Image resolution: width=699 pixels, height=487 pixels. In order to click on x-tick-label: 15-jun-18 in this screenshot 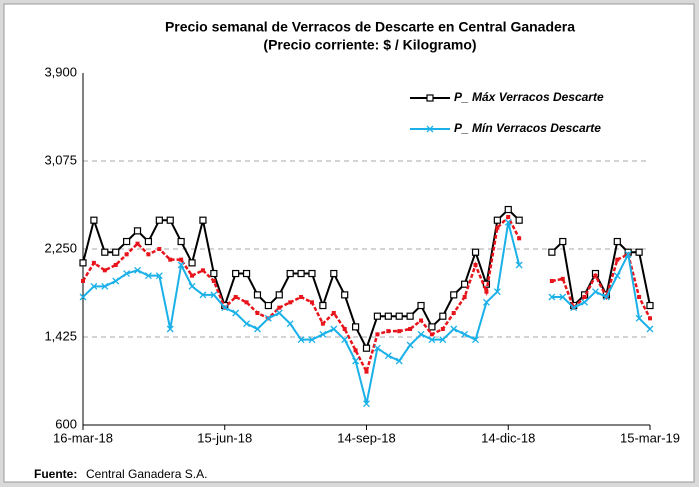, I will do `click(224, 437)`.